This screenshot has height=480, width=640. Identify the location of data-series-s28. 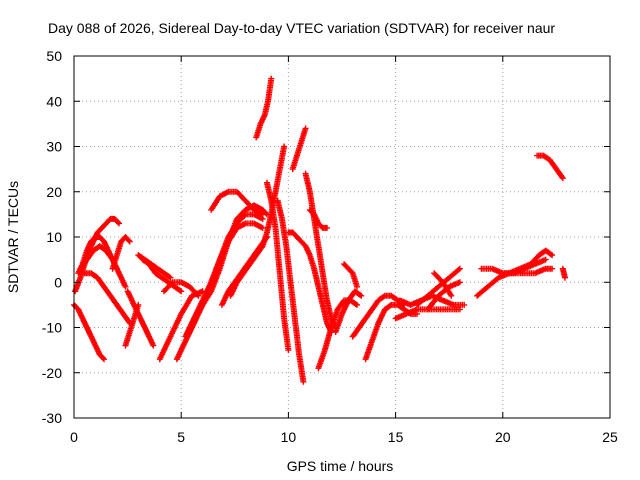
(350, 275).